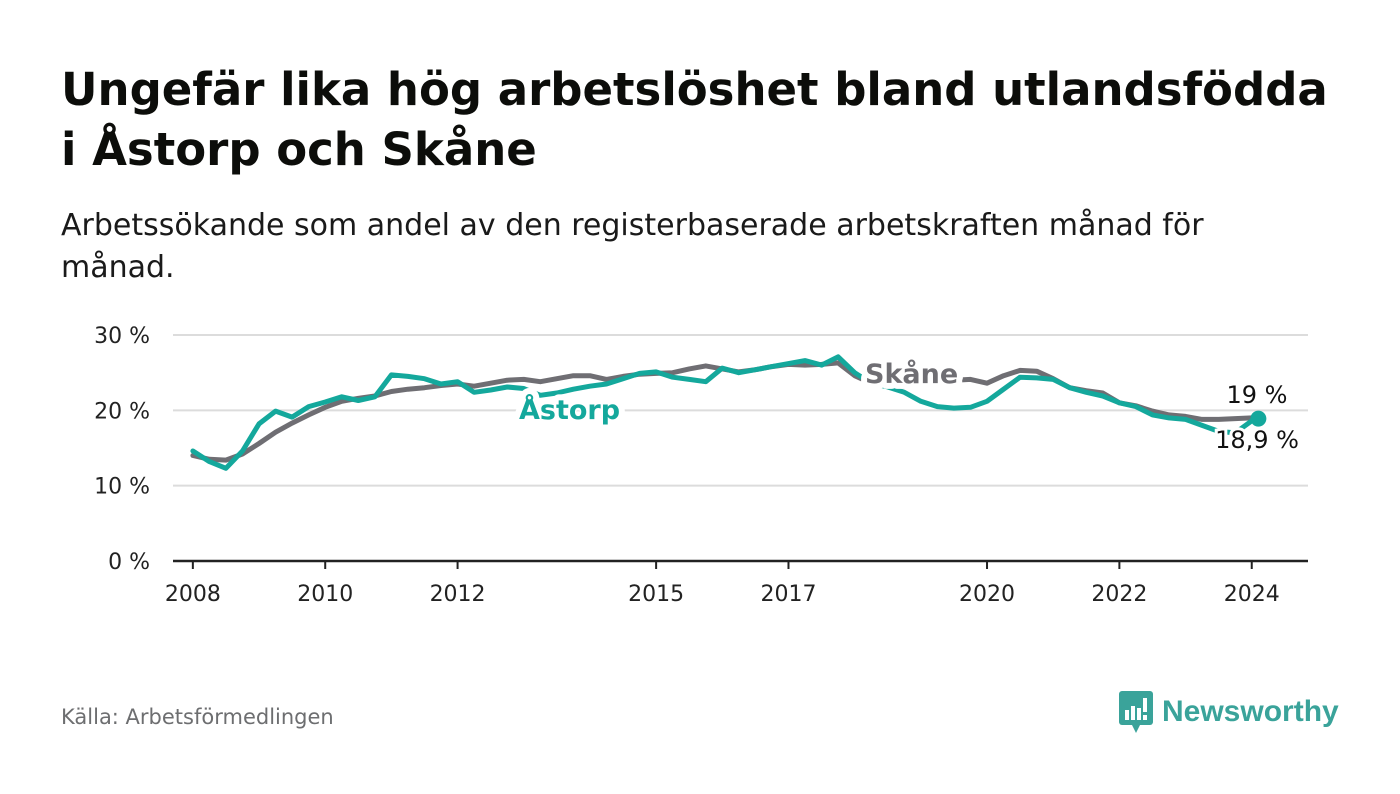 The image size is (1400, 794). What do you see at coordinates (1136, 712) in the screenshot?
I see `newsworthy-logo-icon` at bounding box center [1136, 712].